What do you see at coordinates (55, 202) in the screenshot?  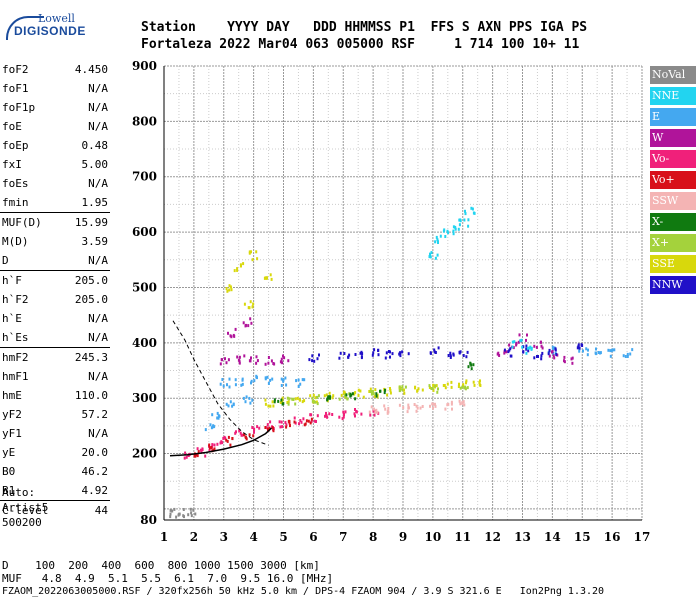 I see `param-row: fmin 1.95` at bounding box center [55, 202].